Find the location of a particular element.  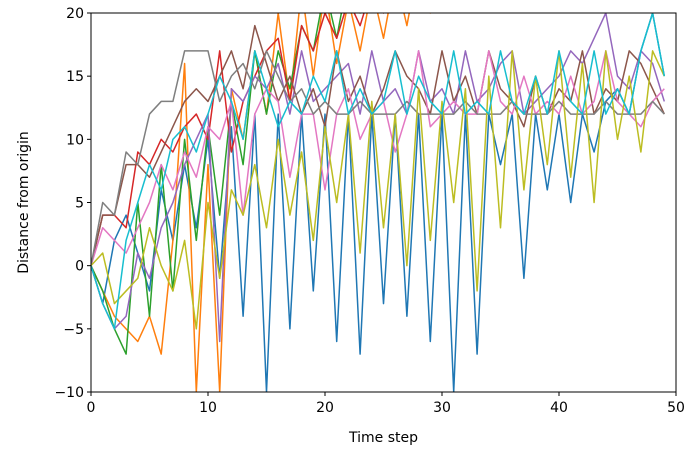

y-tick-label: 5 is located at coordinates (79, 204).